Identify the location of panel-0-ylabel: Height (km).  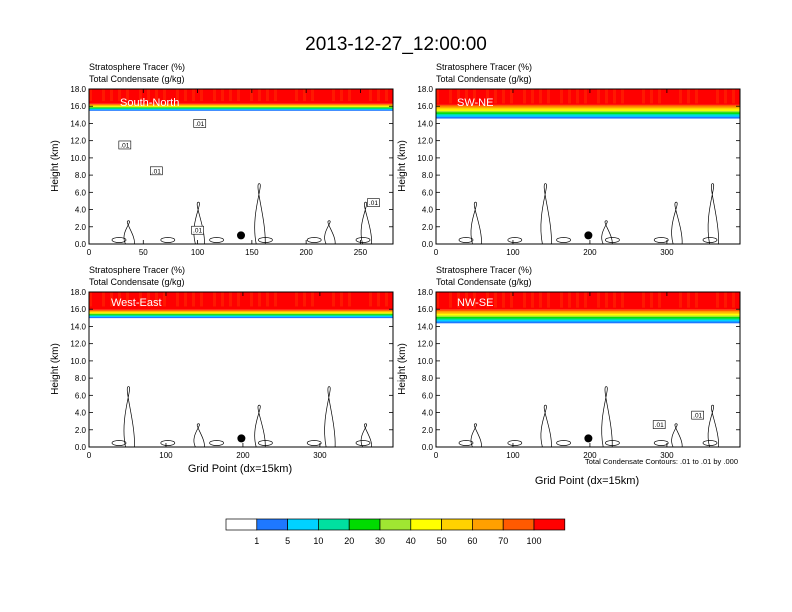
(55, 166).